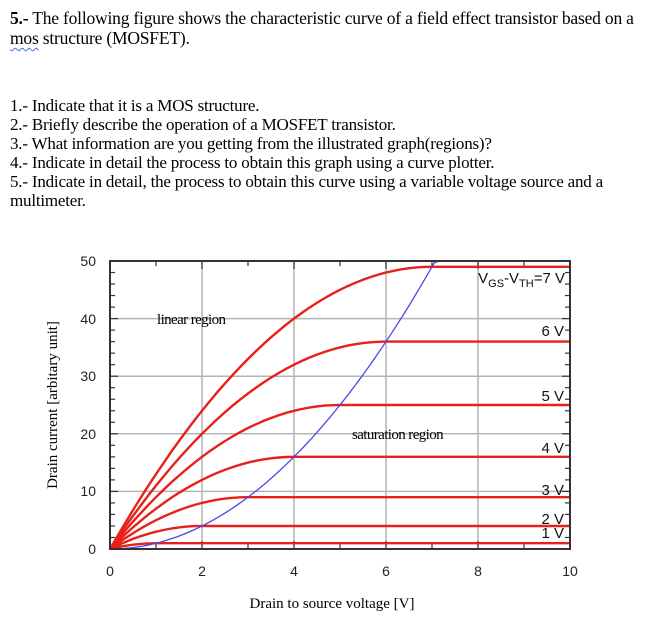 The height and width of the screenshot is (618, 656). Describe the element at coordinates (88, 405) in the screenshot. I see `y-tick-labels: 50 40 30 20 10 0` at that location.